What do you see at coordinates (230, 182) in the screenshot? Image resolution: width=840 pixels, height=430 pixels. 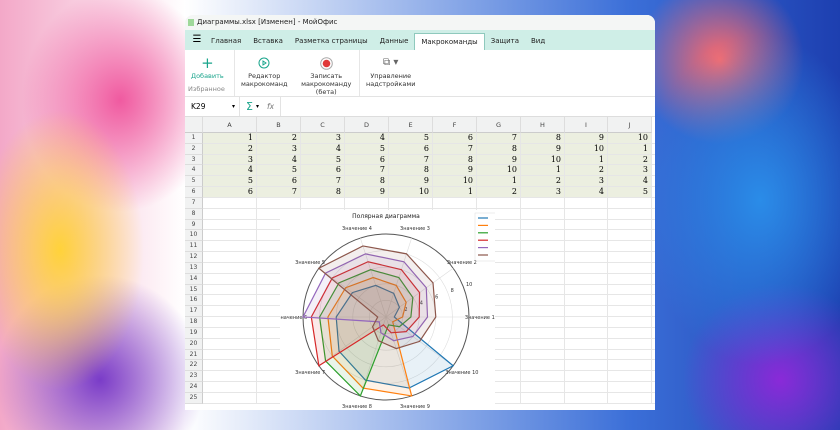 I see `cell: 5` at bounding box center [230, 182].